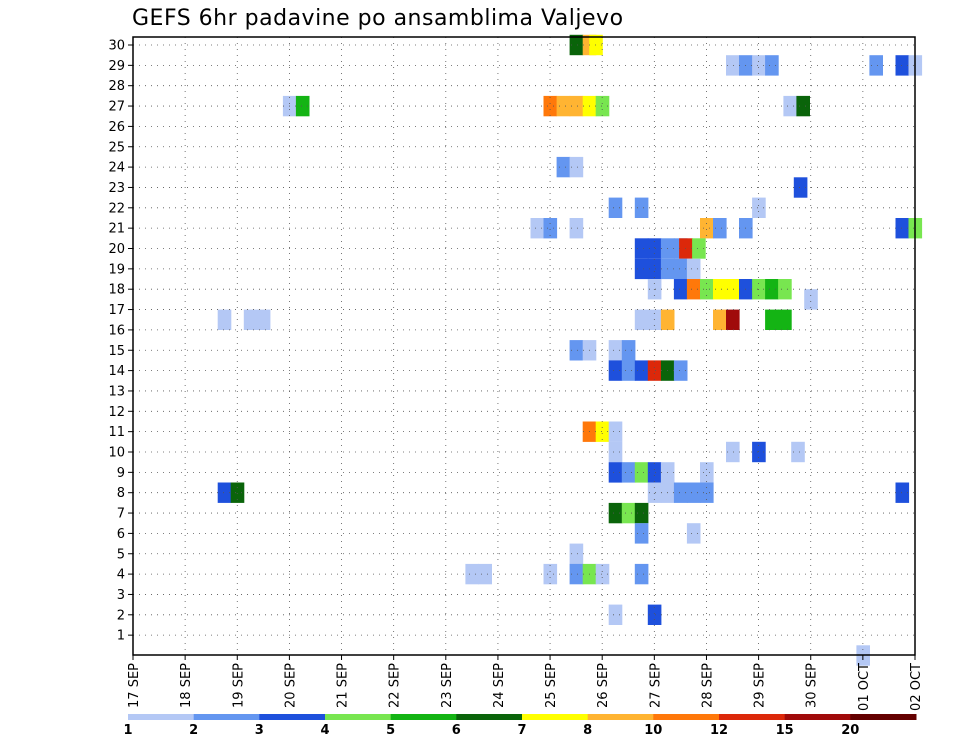 Image resolution: width=960 pixels, height=742 pixels. I want to click on legend-label: 2, so click(193, 730).